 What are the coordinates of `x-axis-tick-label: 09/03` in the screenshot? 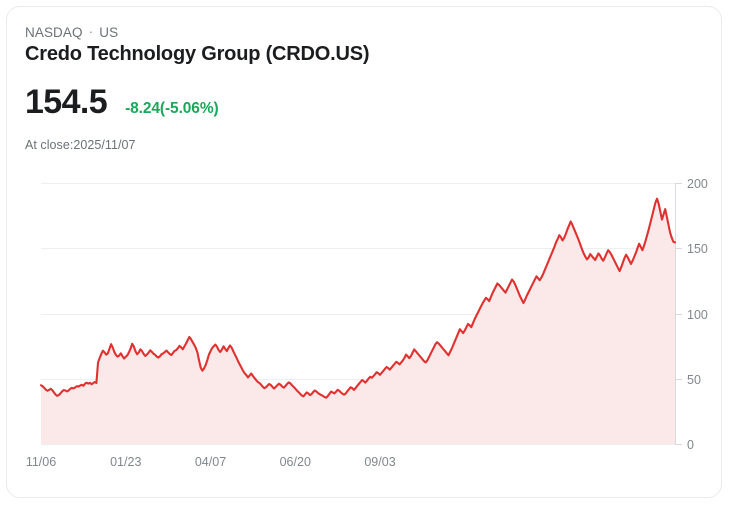 It's located at (379, 462).